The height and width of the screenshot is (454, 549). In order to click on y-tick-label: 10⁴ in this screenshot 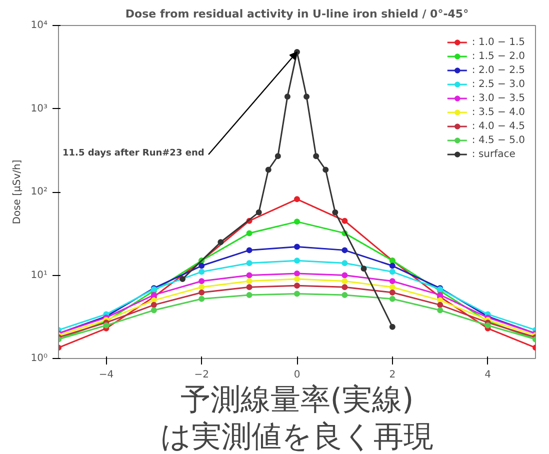, I will do `click(39, 25)`.